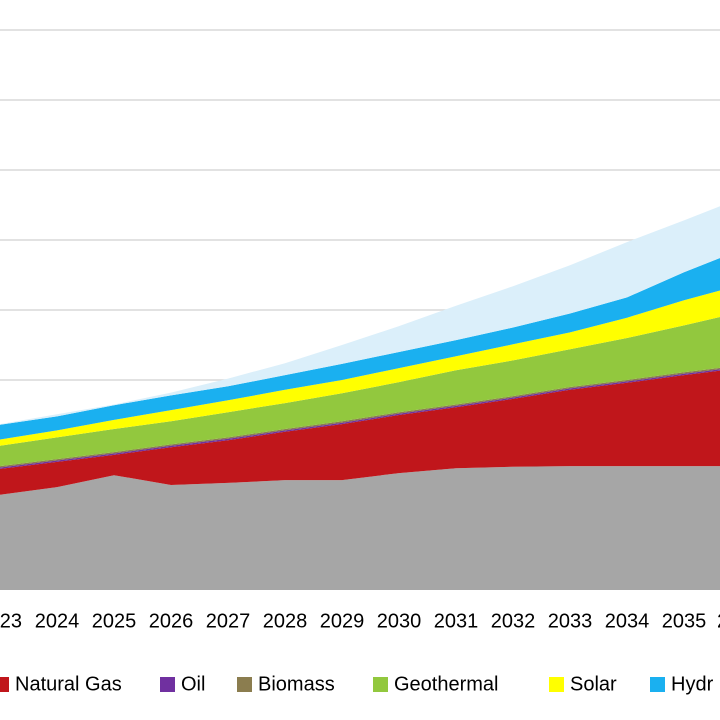 The height and width of the screenshot is (720, 720). Describe the element at coordinates (57, 621) in the screenshot. I see `x-tick-label: 2024` at that location.